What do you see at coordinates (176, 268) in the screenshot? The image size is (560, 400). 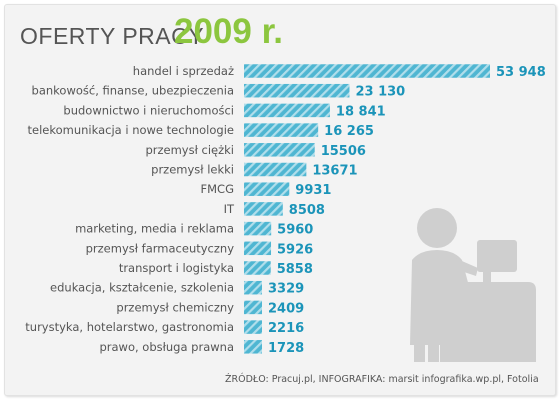 I see `category-label: transport i logistyka` at bounding box center [176, 268].